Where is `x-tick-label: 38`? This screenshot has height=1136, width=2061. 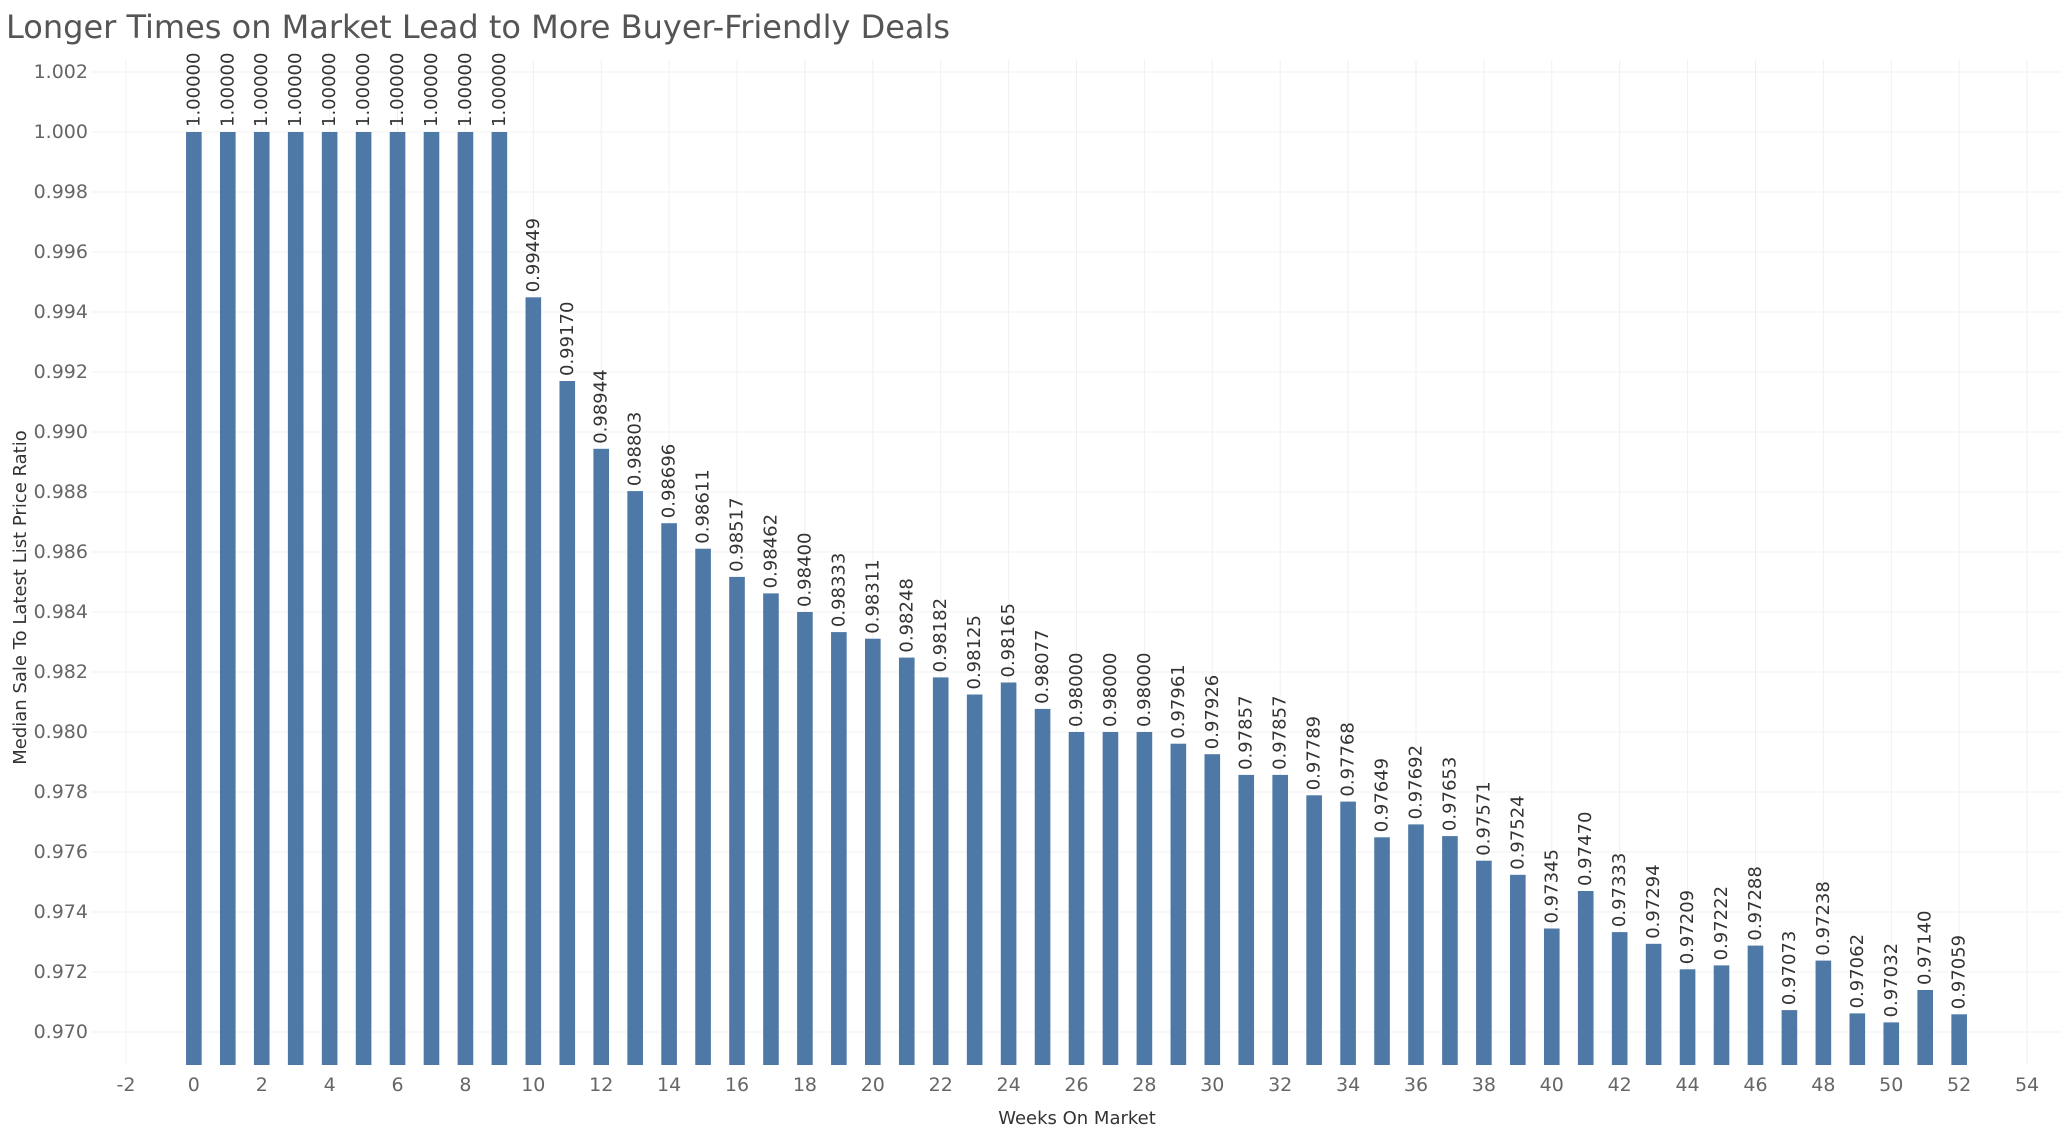
x-tick-label: 38 is located at coordinates (1484, 1085).